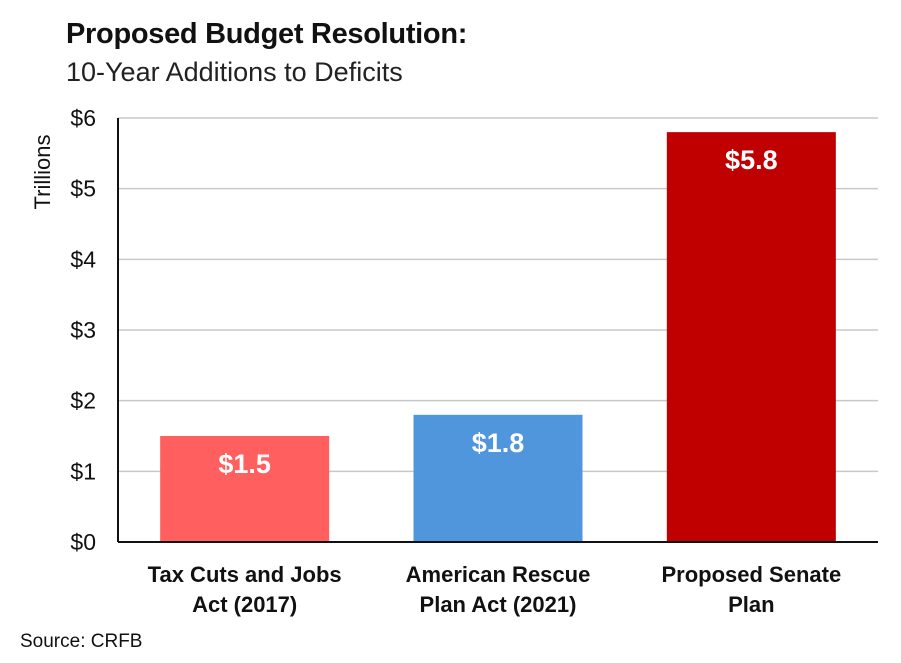 This screenshot has width=901, height=663. I want to click on x-tick-label: American Rescue, so click(498, 574).